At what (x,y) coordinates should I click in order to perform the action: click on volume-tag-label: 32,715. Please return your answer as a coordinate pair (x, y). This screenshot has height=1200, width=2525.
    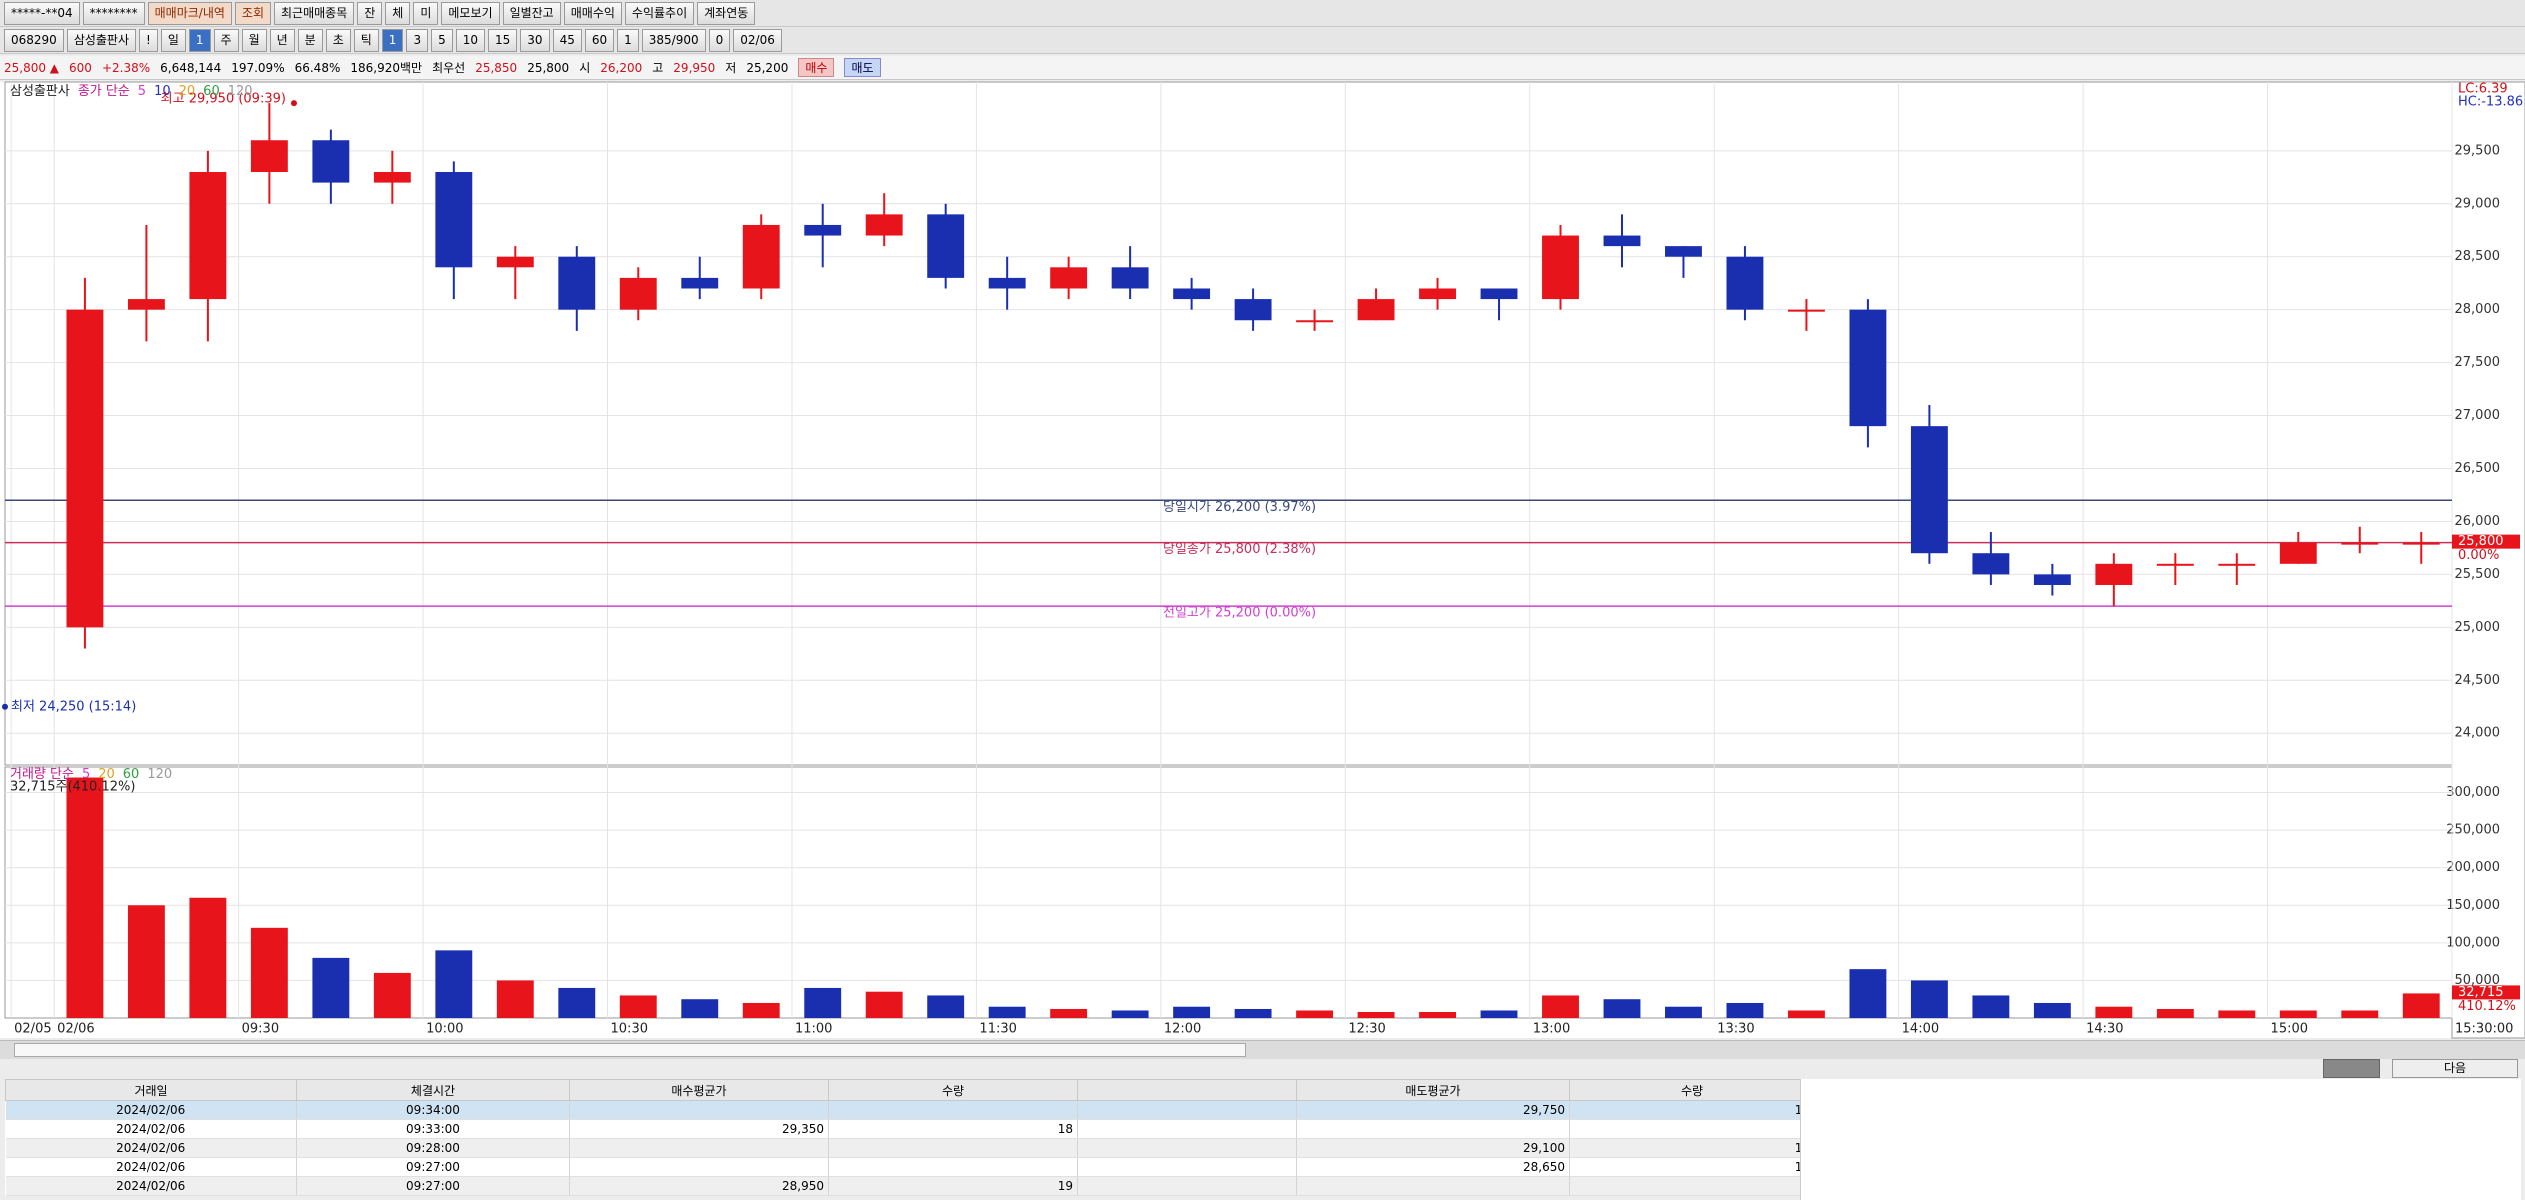
    Looking at the image, I should click on (2481, 992).